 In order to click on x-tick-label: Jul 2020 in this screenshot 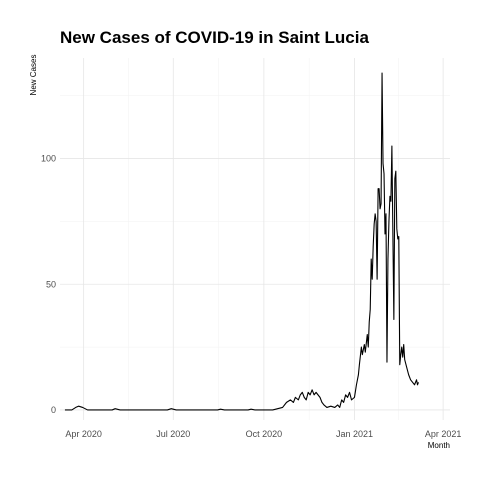, I will do `click(173, 434)`.